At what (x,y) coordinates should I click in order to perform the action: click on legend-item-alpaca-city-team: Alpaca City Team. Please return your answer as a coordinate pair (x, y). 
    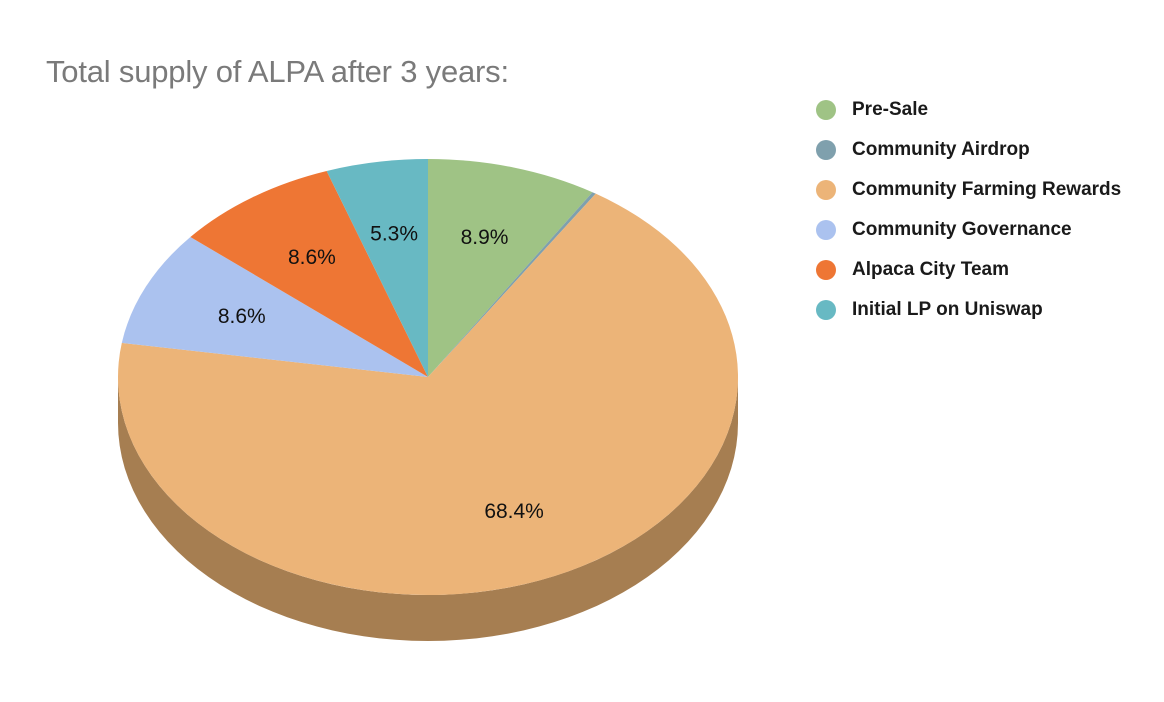
    Looking at the image, I should click on (968, 270).